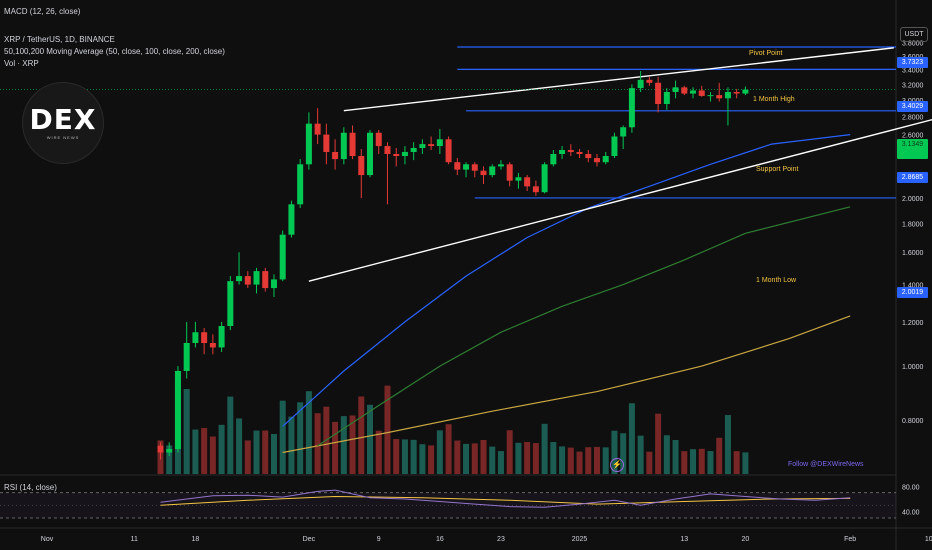 The width and height of the screenshot is (932, 550). What do you see at coordinates (59, 39) in the screenshot?
I see `symbol-label: XRP / TetherUS, 1D, BINANCE` at bounding box center [59, 39].